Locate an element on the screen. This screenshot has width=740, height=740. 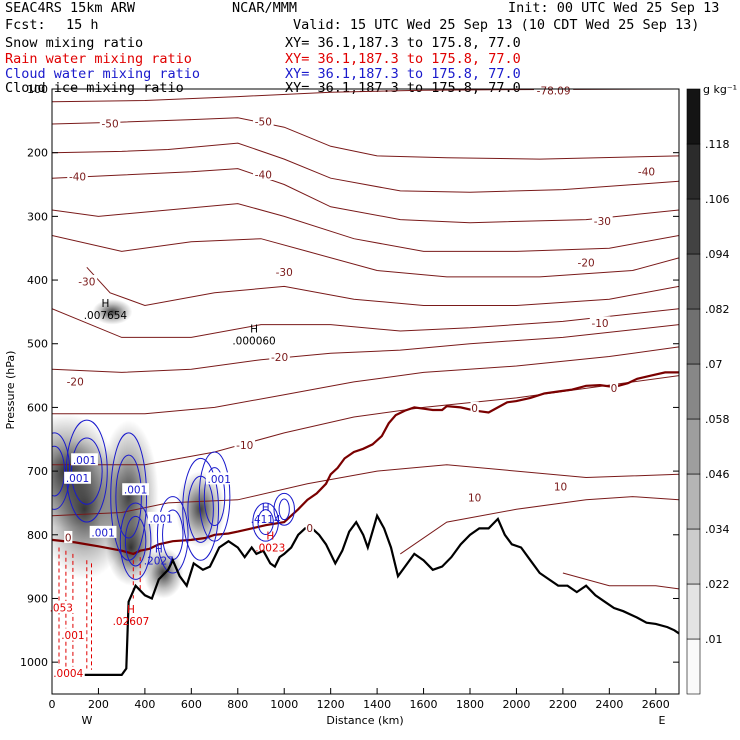
extremum-value: .0023 is located at coordinates (270, 549).